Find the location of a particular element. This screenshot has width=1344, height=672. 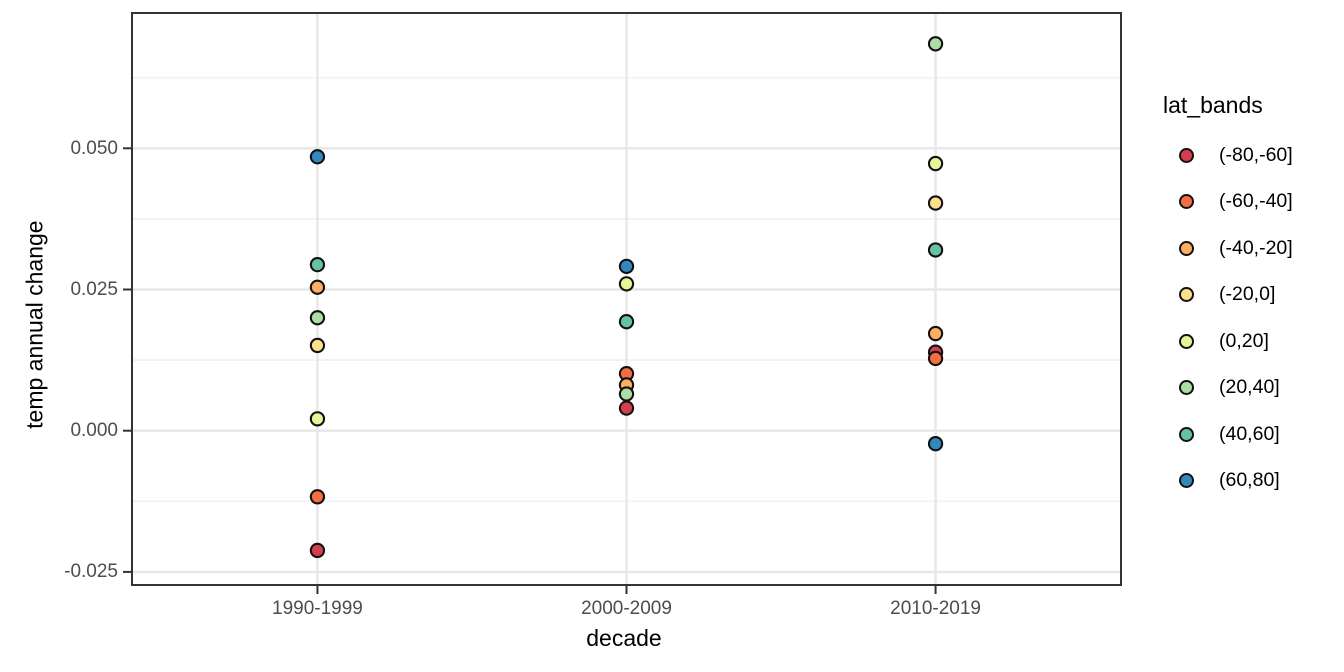

legend-item: (-80,-60] is located at coordinates (1236, 155).